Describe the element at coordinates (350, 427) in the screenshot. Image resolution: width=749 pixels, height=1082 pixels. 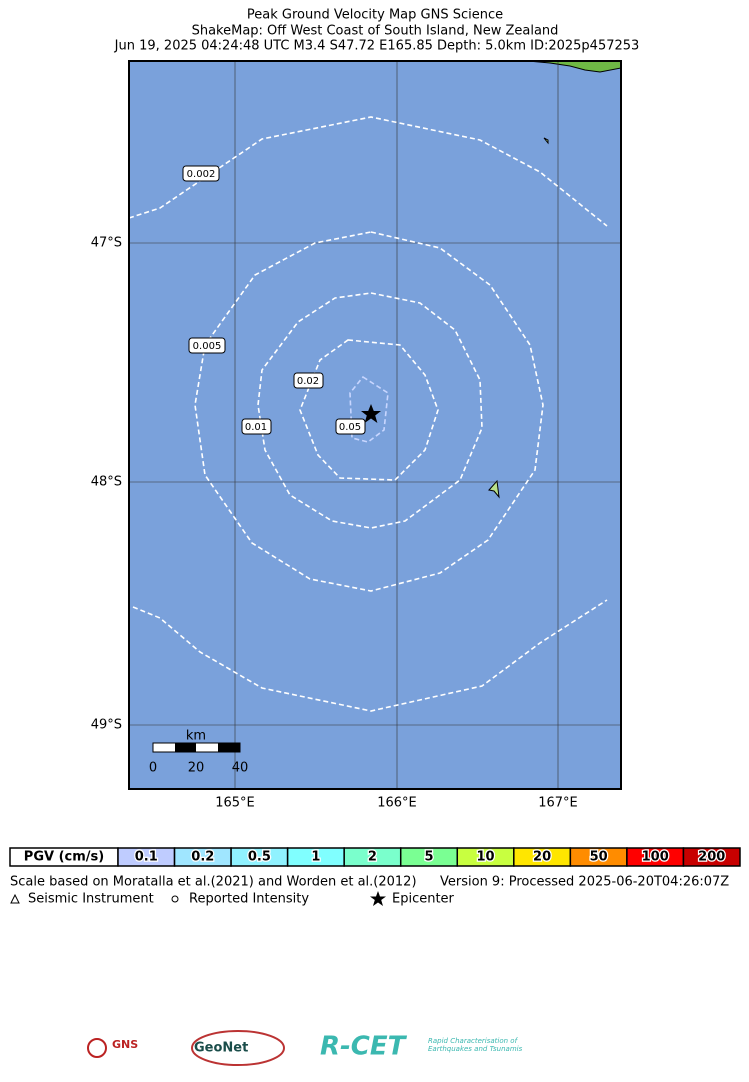
I see `contour-label: 0.05` at that location.